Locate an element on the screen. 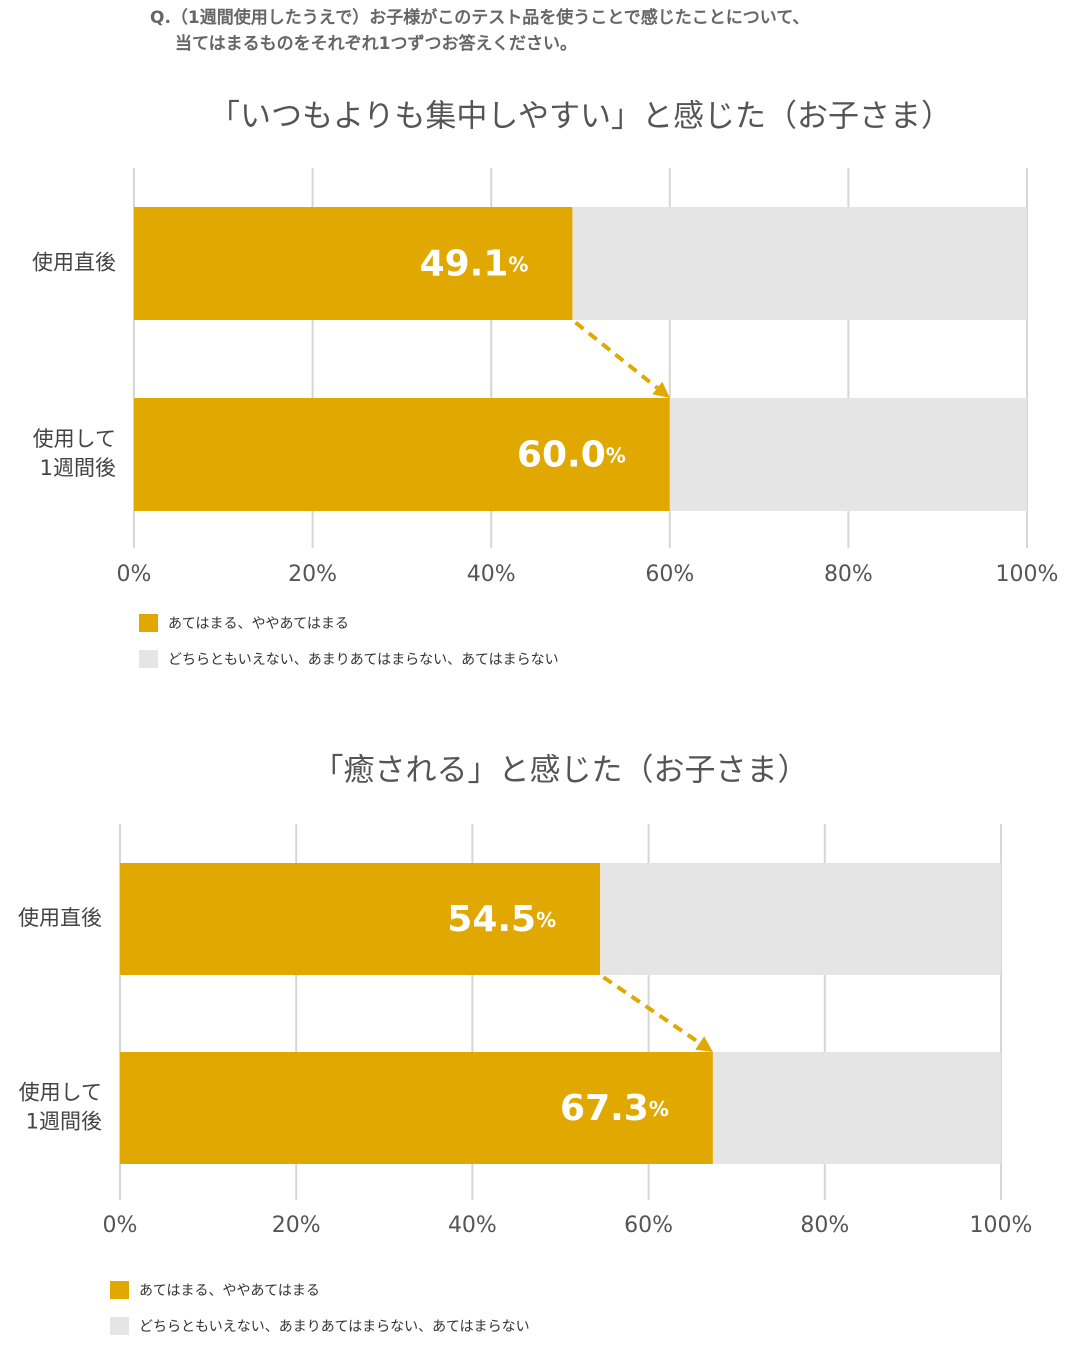 This screenshot has width=1076, height=1350. question-line: 当てはまるものをそれぞれ1つずつお答えください。 is located at coordinates (376, 43).